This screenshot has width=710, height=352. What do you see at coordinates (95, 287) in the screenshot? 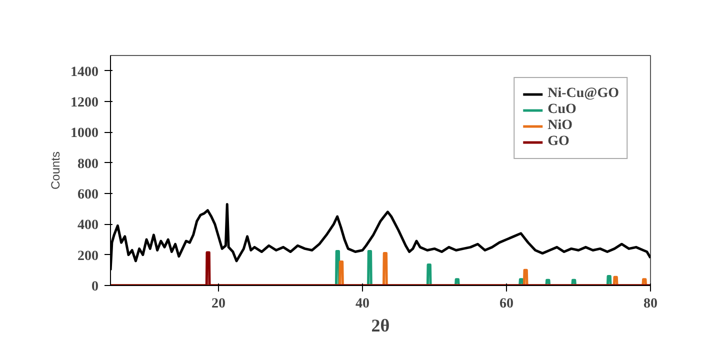
I see `y-tick-label: 0` at bounding box center [95, 287].